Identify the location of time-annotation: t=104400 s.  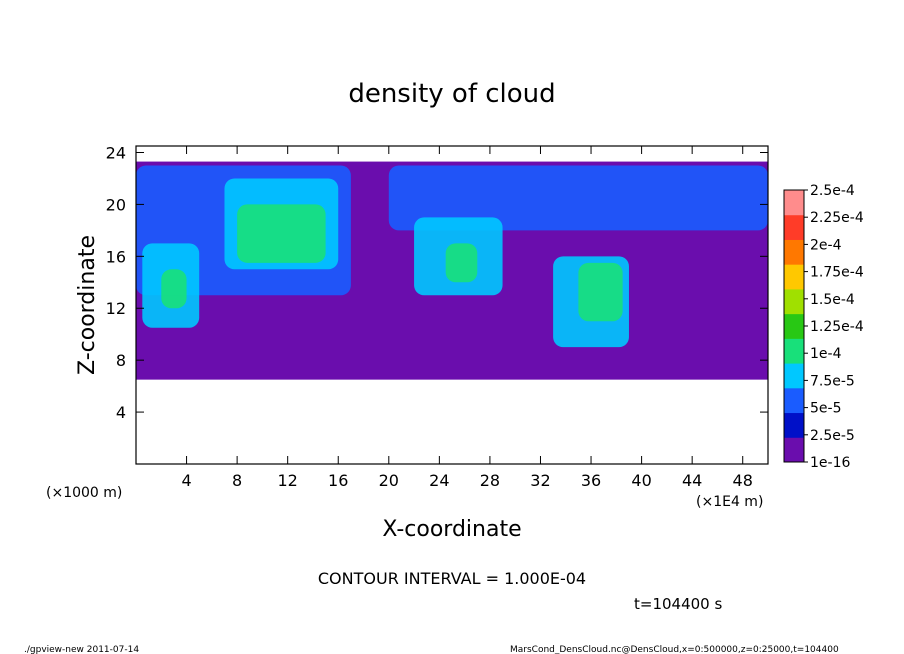
(678, 604).